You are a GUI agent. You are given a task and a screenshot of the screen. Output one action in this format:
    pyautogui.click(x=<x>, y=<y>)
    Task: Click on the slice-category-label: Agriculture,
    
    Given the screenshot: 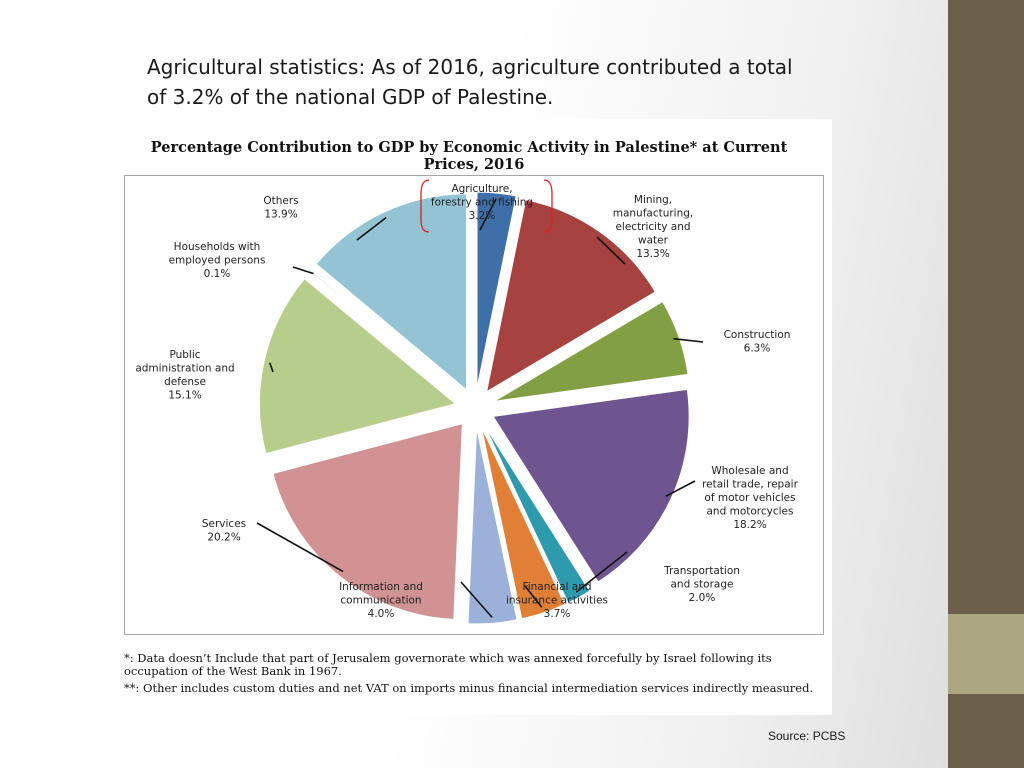 What is the action you would take?
    pyautogui.click(x=481, y=189)
    